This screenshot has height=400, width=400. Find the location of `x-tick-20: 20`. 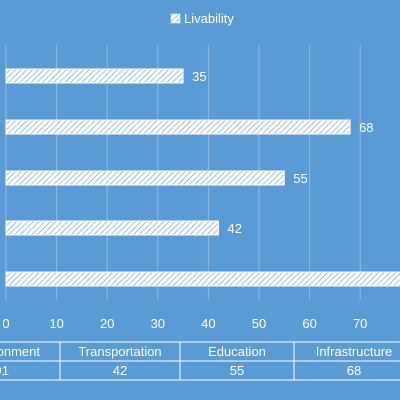

x-tick-20: 20 is located at coordinates (107, 323).